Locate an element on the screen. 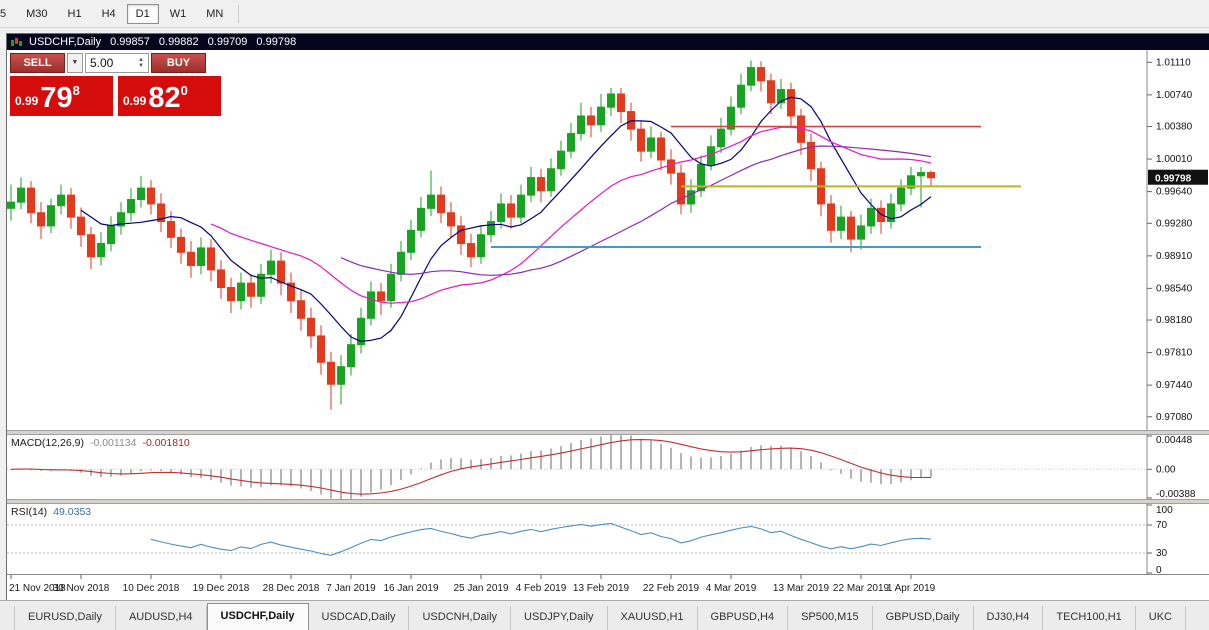  chart-tab-eurusd-daily: EURUSD,Daily is located at coordinates (65, 618).